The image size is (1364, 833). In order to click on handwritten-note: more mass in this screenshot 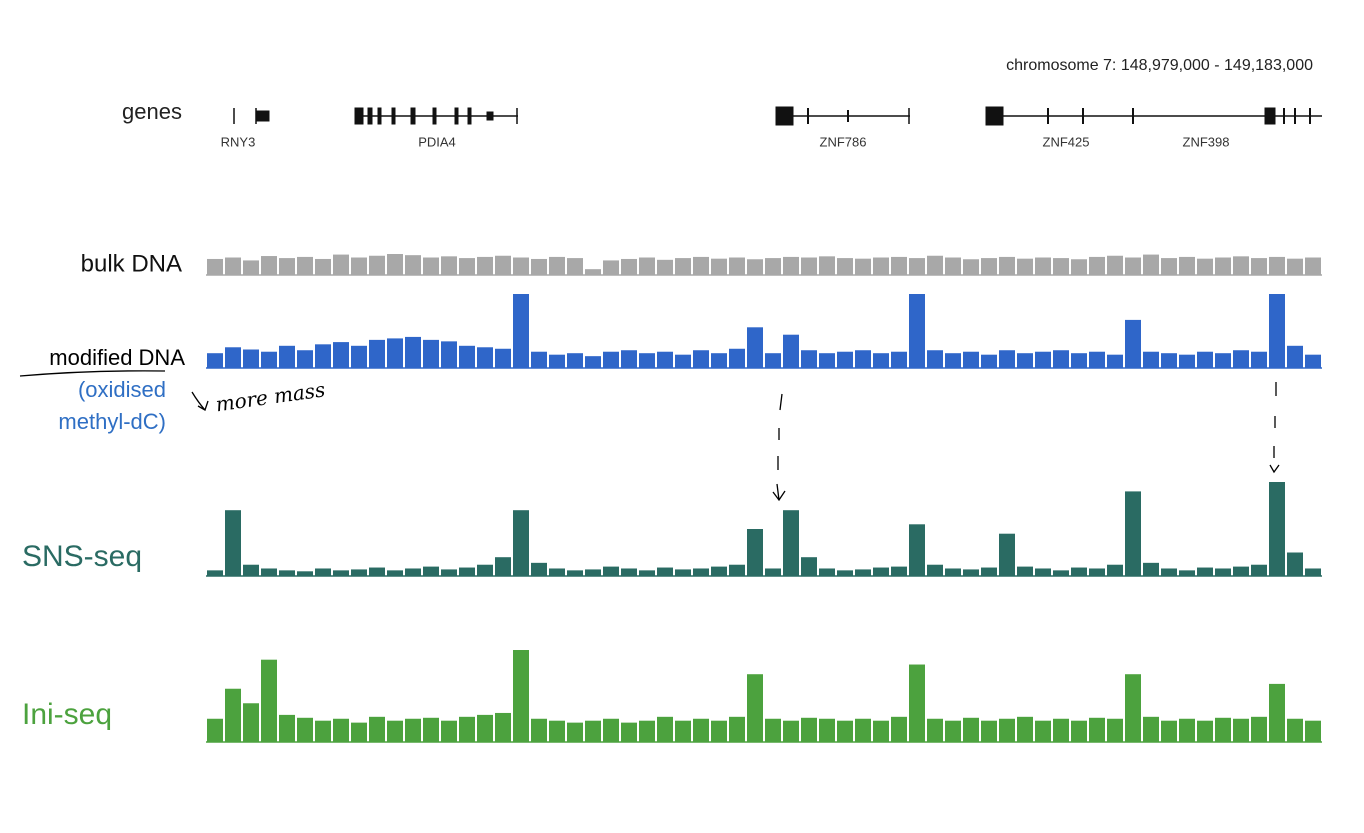, I will do `click(270, 396)`.